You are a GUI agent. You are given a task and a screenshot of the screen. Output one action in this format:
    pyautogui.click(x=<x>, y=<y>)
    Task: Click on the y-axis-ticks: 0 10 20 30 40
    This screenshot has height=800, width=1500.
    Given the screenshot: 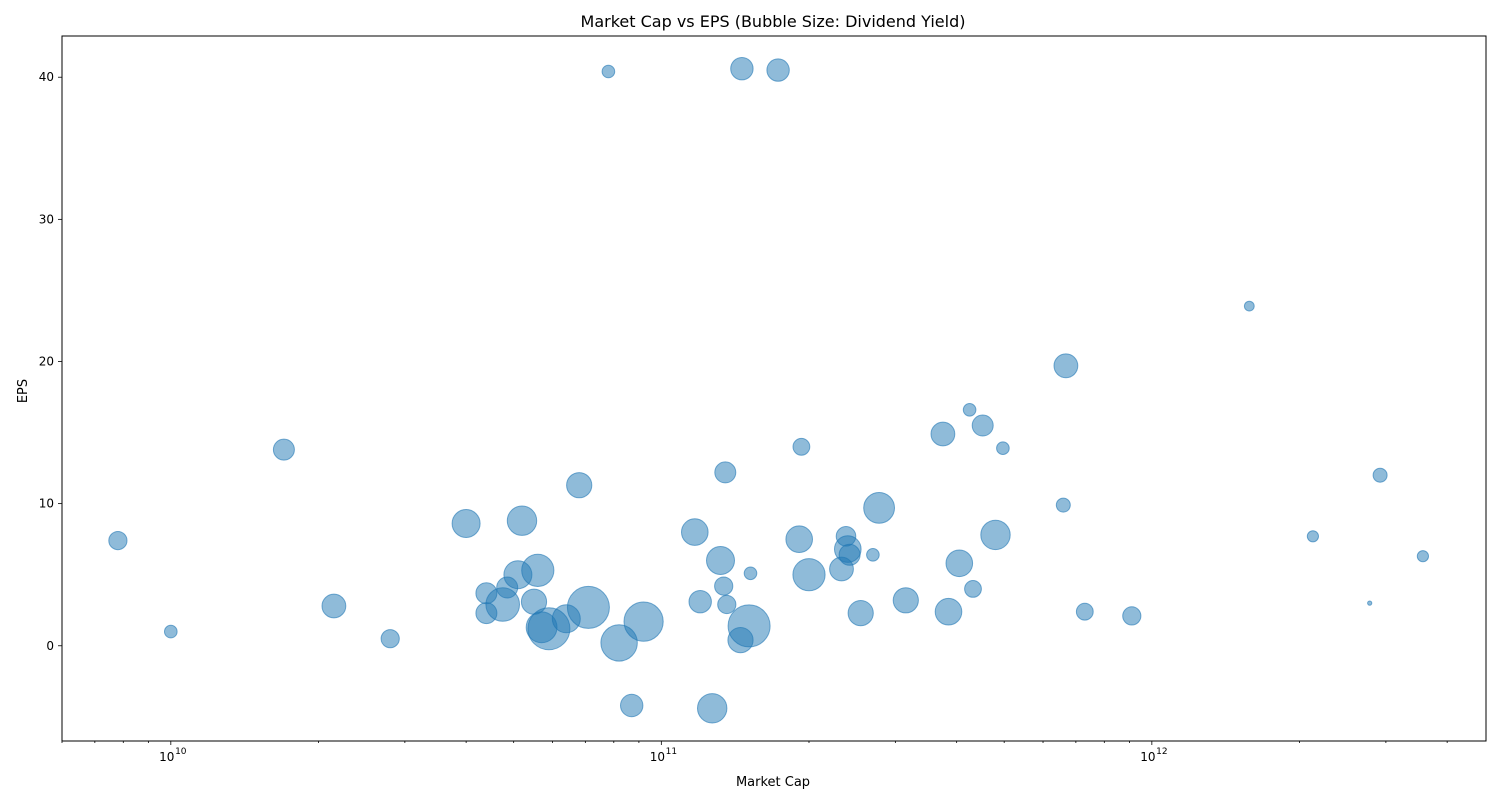 What is the action you would take?
    pyautogui.click(x=50, y=361)
    